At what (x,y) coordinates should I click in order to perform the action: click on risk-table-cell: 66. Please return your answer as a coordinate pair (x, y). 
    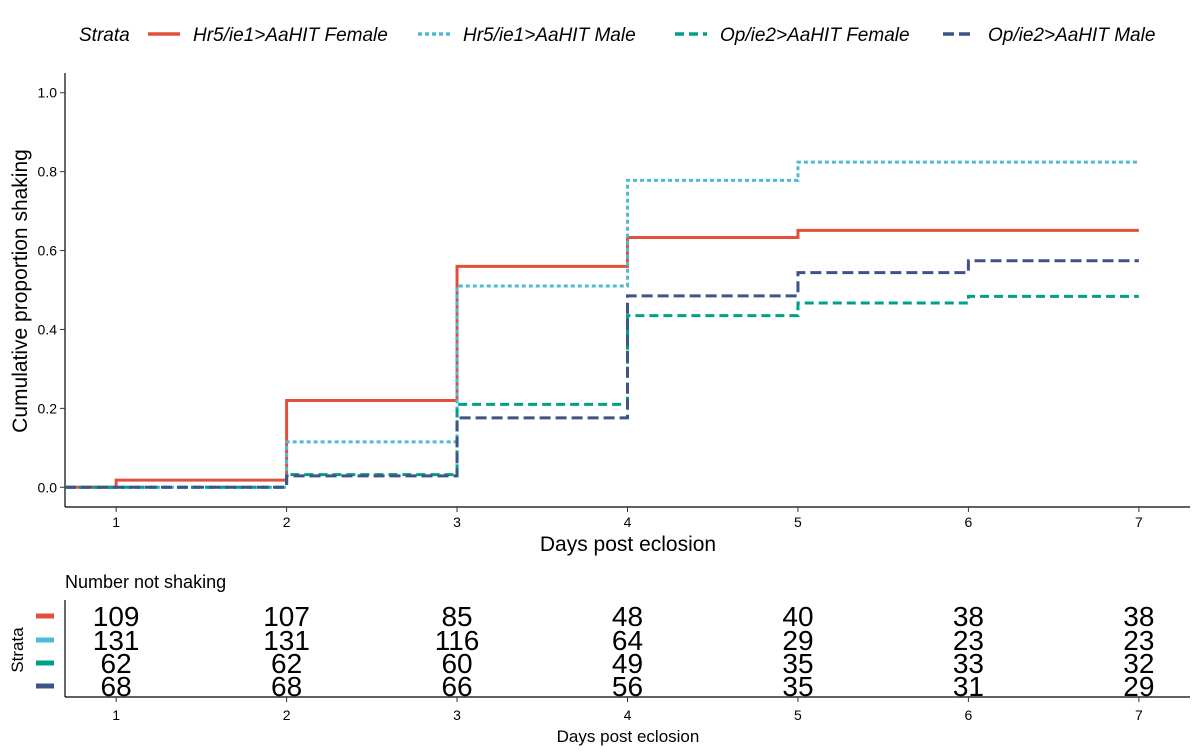
    Looking at the image, I should click on (456, 686).